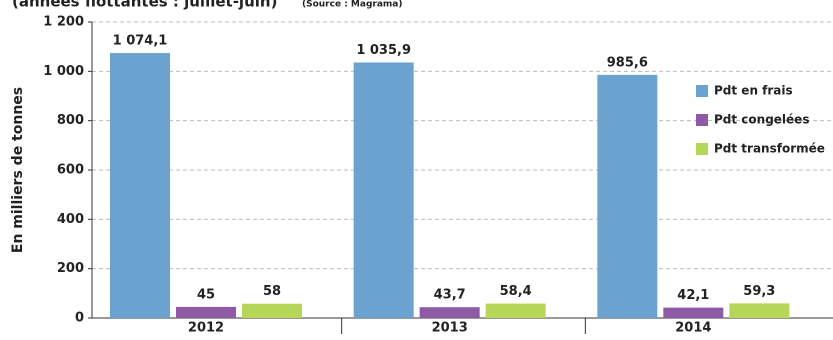 The height and width of the screenshot is (340, 833). What do you see at coordinates (693, 328) in the screenshot?
I see `x-tick-label: 2014` at bounding box center [693, 328].